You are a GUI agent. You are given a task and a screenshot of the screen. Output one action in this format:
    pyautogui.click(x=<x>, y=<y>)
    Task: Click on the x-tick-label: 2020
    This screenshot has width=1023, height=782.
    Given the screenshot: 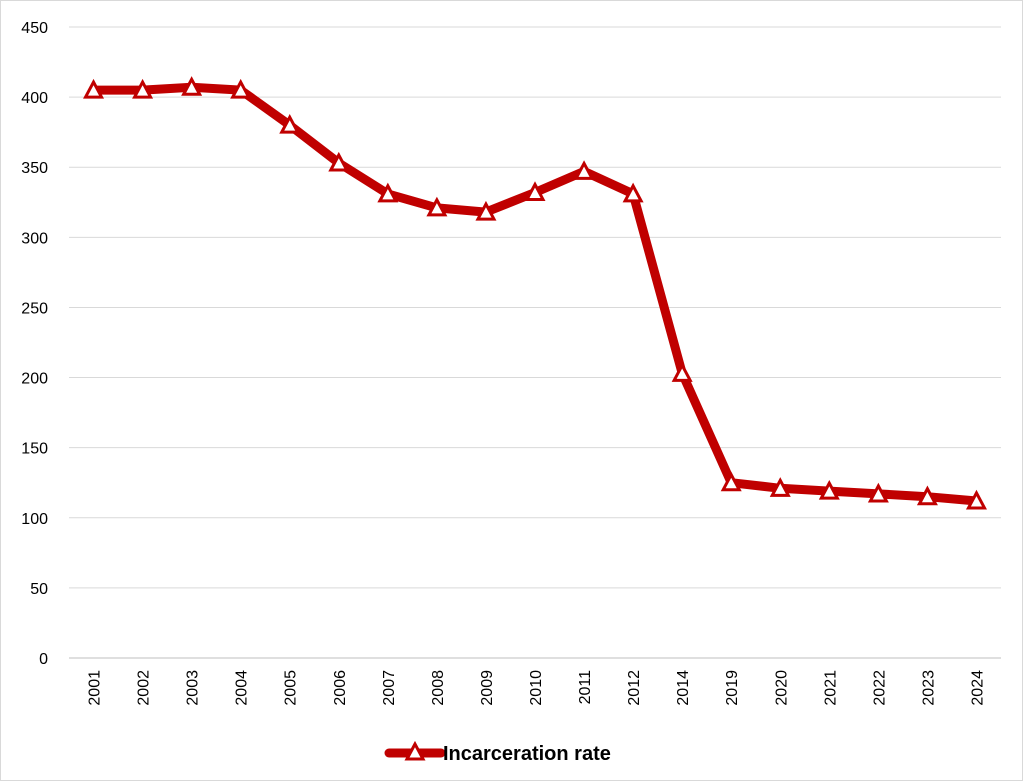 What is the action you would take?
    pyautogui.click(x=781, y=688)
    